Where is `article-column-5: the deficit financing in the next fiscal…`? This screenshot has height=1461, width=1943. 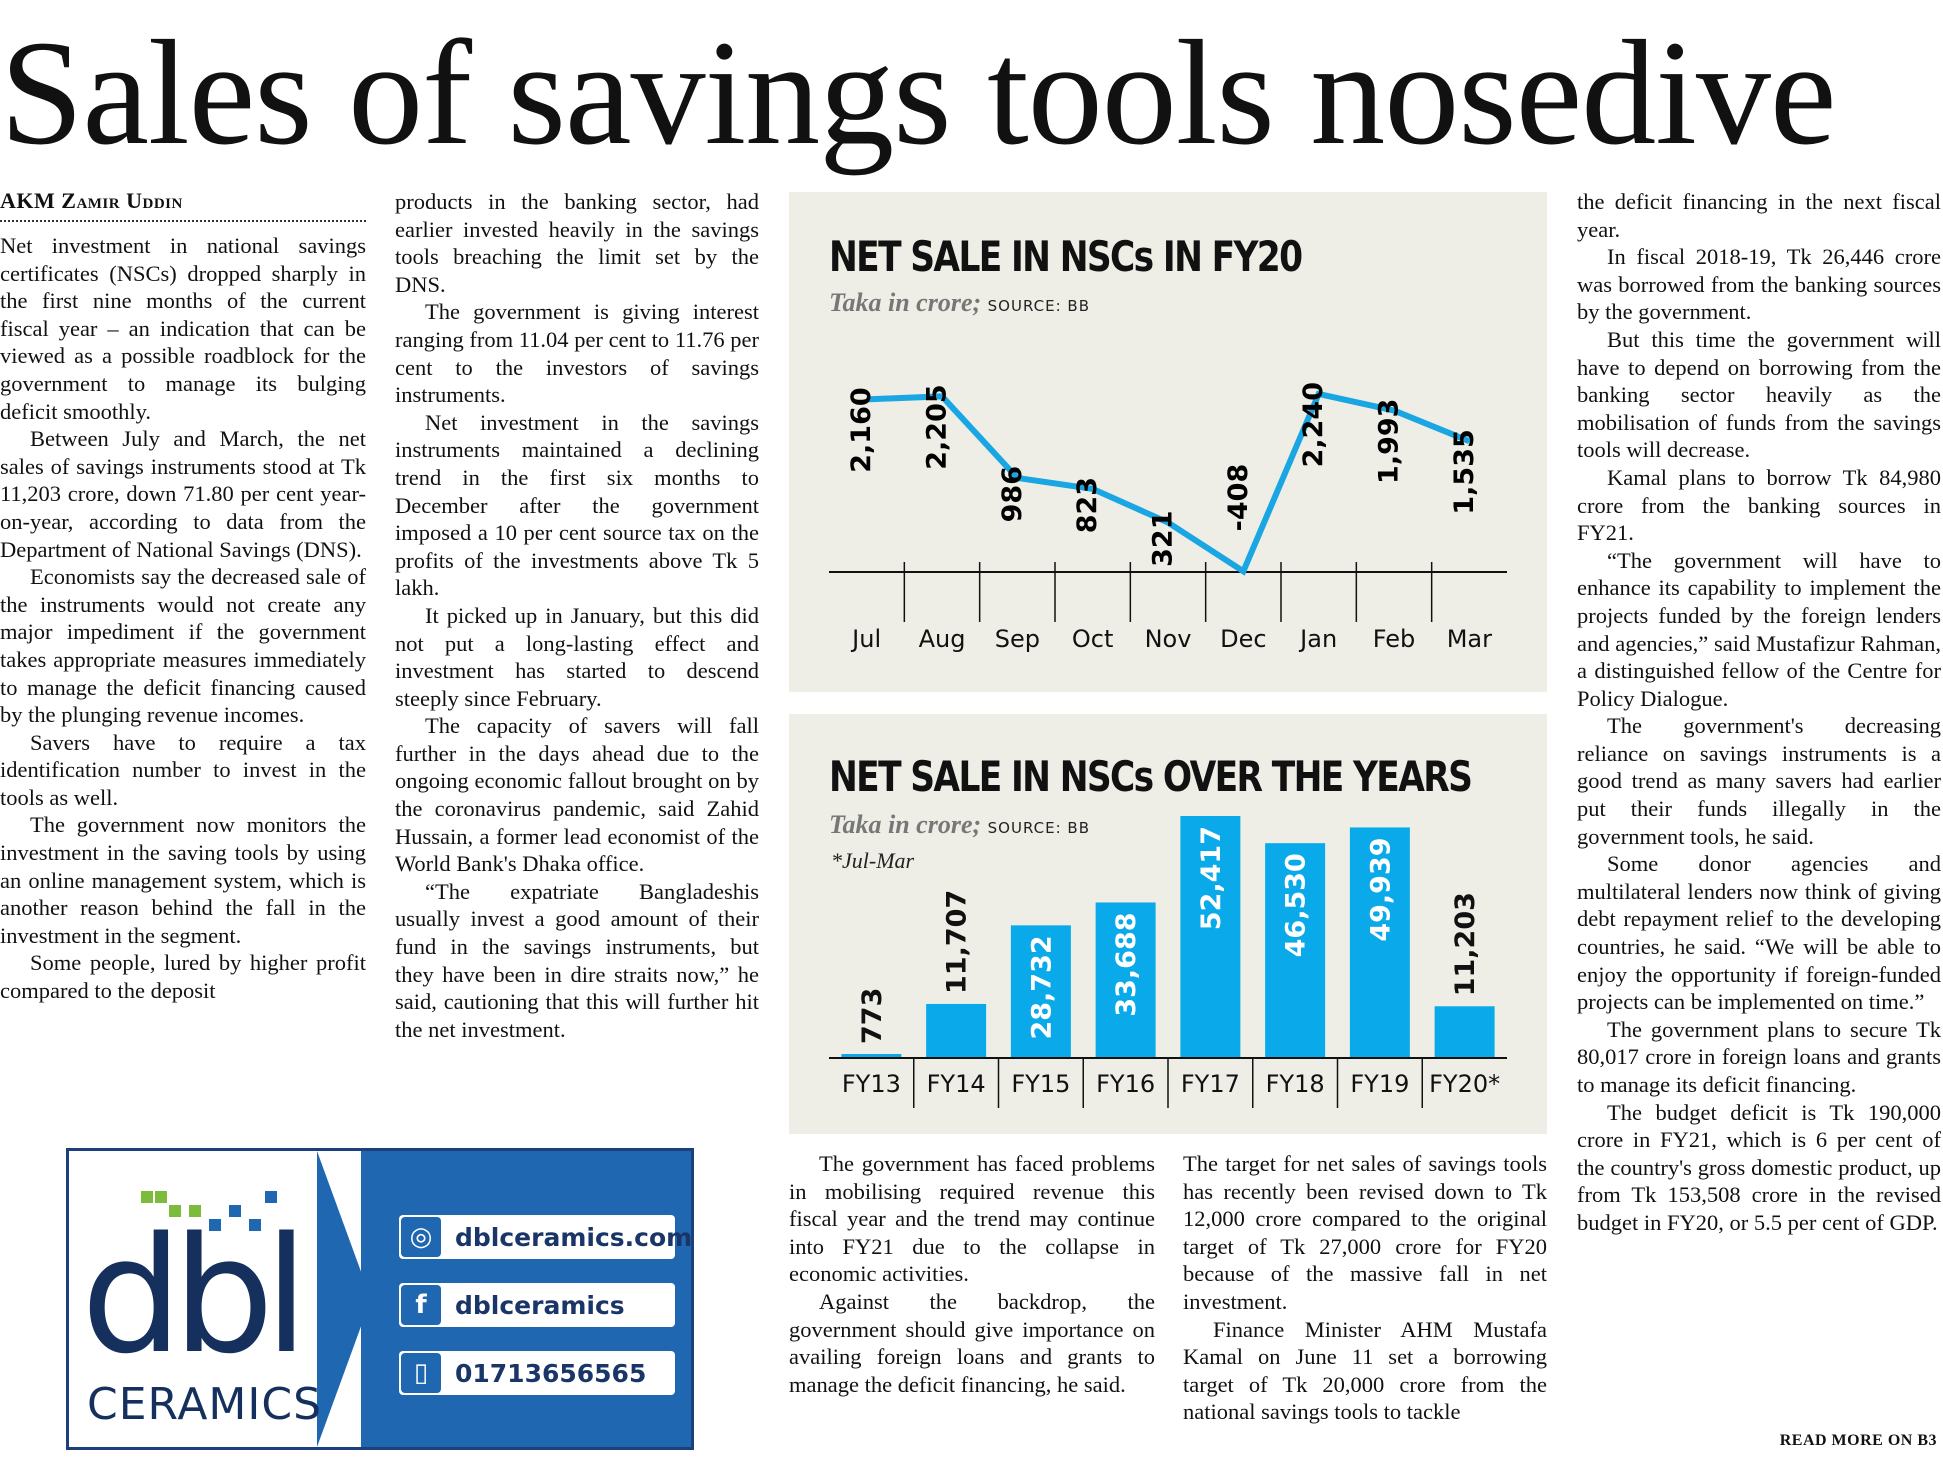
article-column-5: the deficit financing in the next fiscal… is located at coordinates (1759, 712).